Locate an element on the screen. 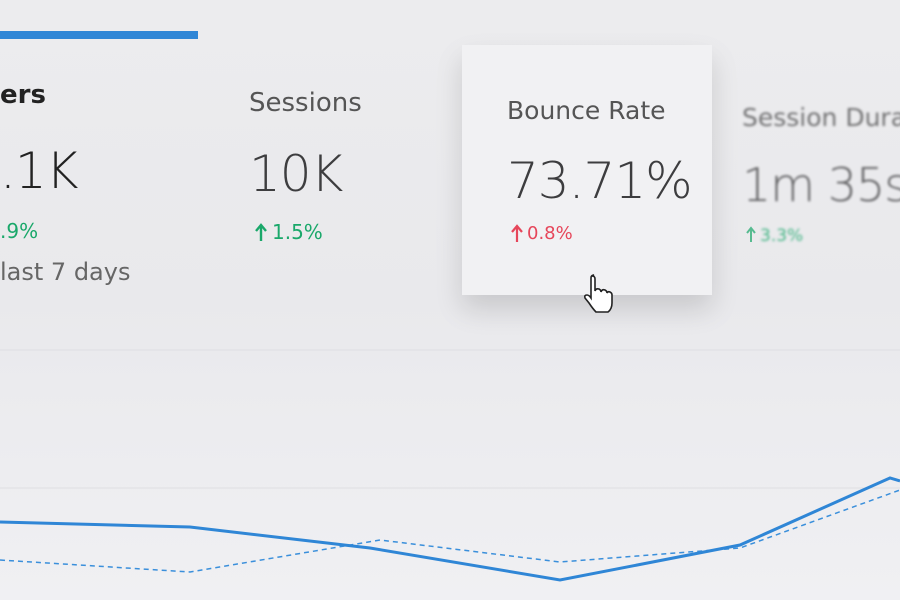 The image size is (900, 600). metric-label: Session Duratio is located at coordinates (821, 117).